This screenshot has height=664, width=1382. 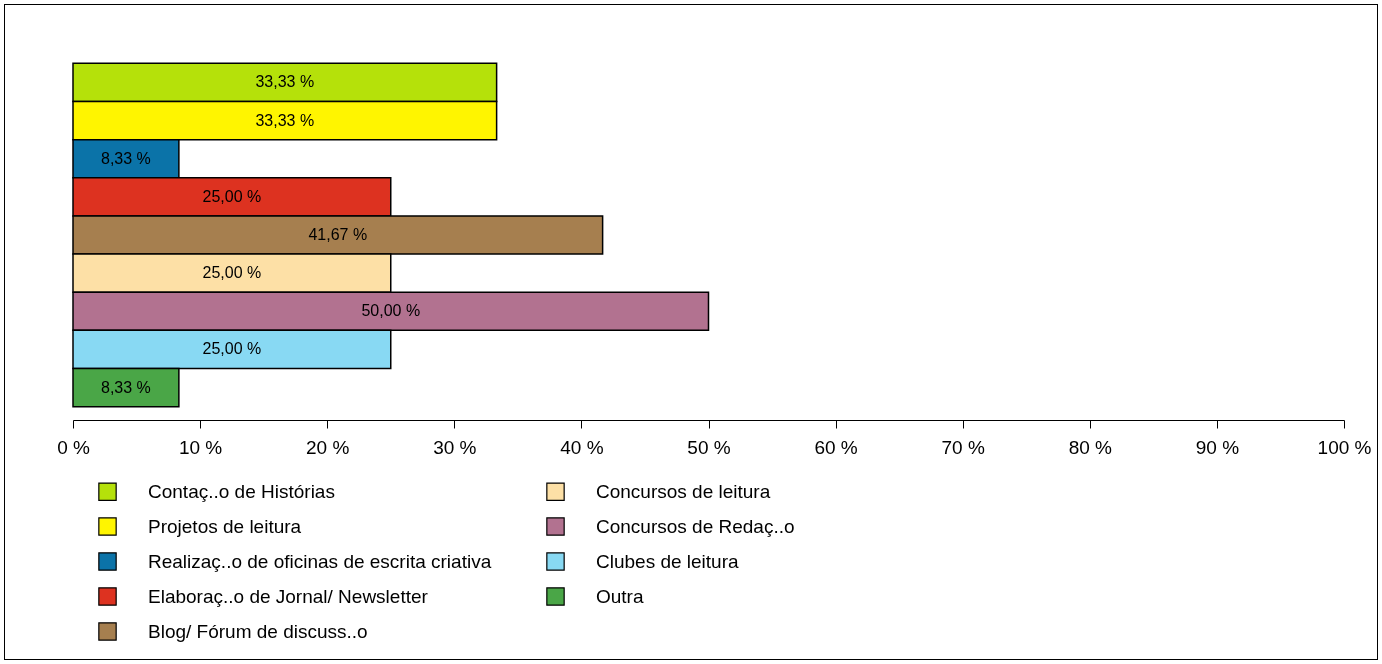 What do you see at coordinates (1217, 447) in the screenshot?
I see `x-tick-label: 90 %` at bounding box center [1217, 447].